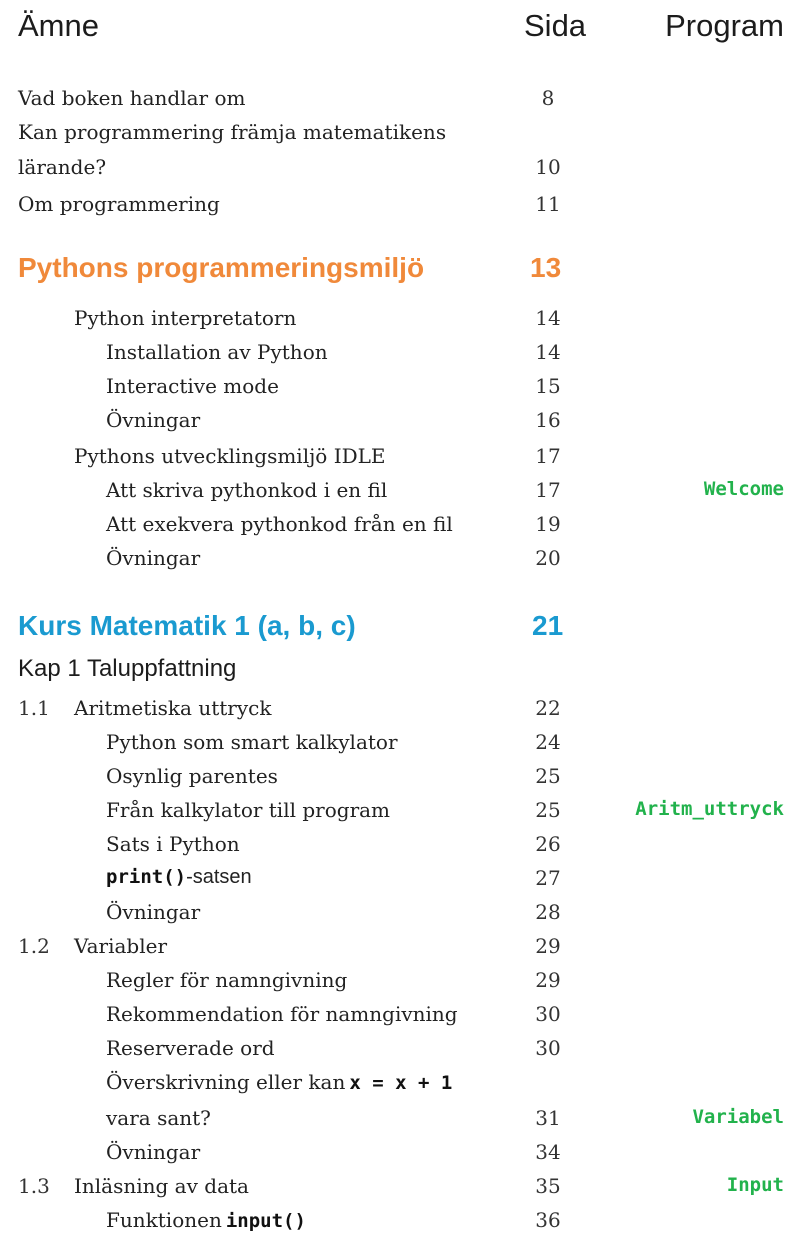 This screenshot has width=800, height=1245. I want to click on entry-title: Variabler, so click(121, 946).